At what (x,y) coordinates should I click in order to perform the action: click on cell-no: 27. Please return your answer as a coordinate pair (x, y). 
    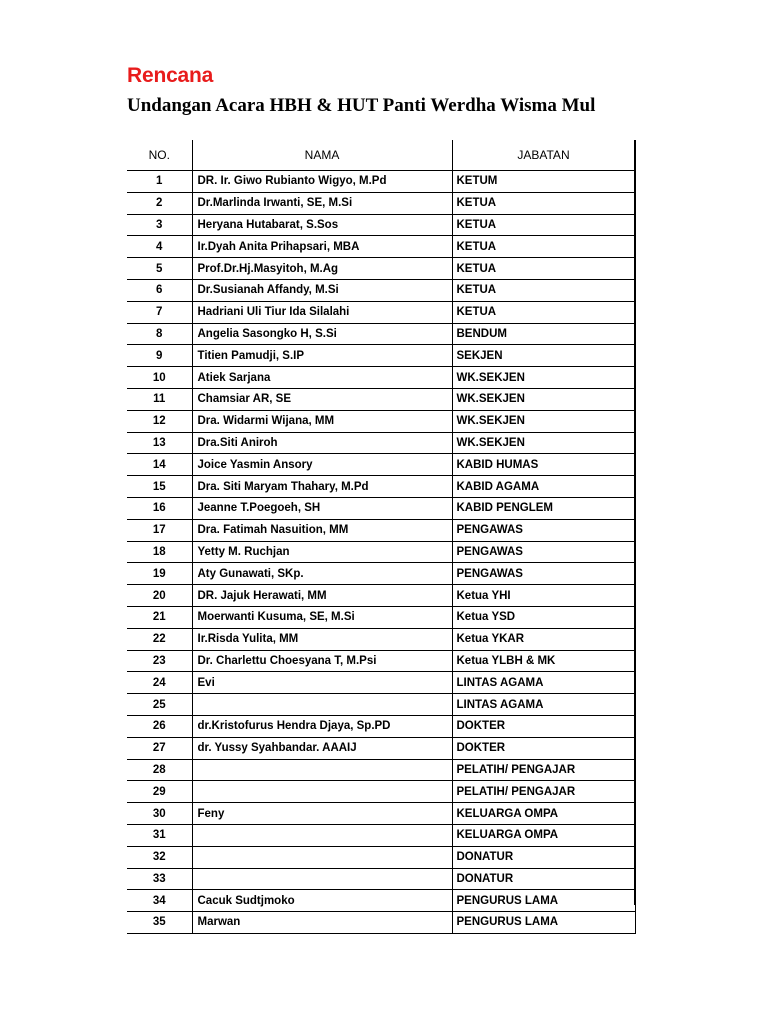
    Looking at the image, I should click on (160, 748).